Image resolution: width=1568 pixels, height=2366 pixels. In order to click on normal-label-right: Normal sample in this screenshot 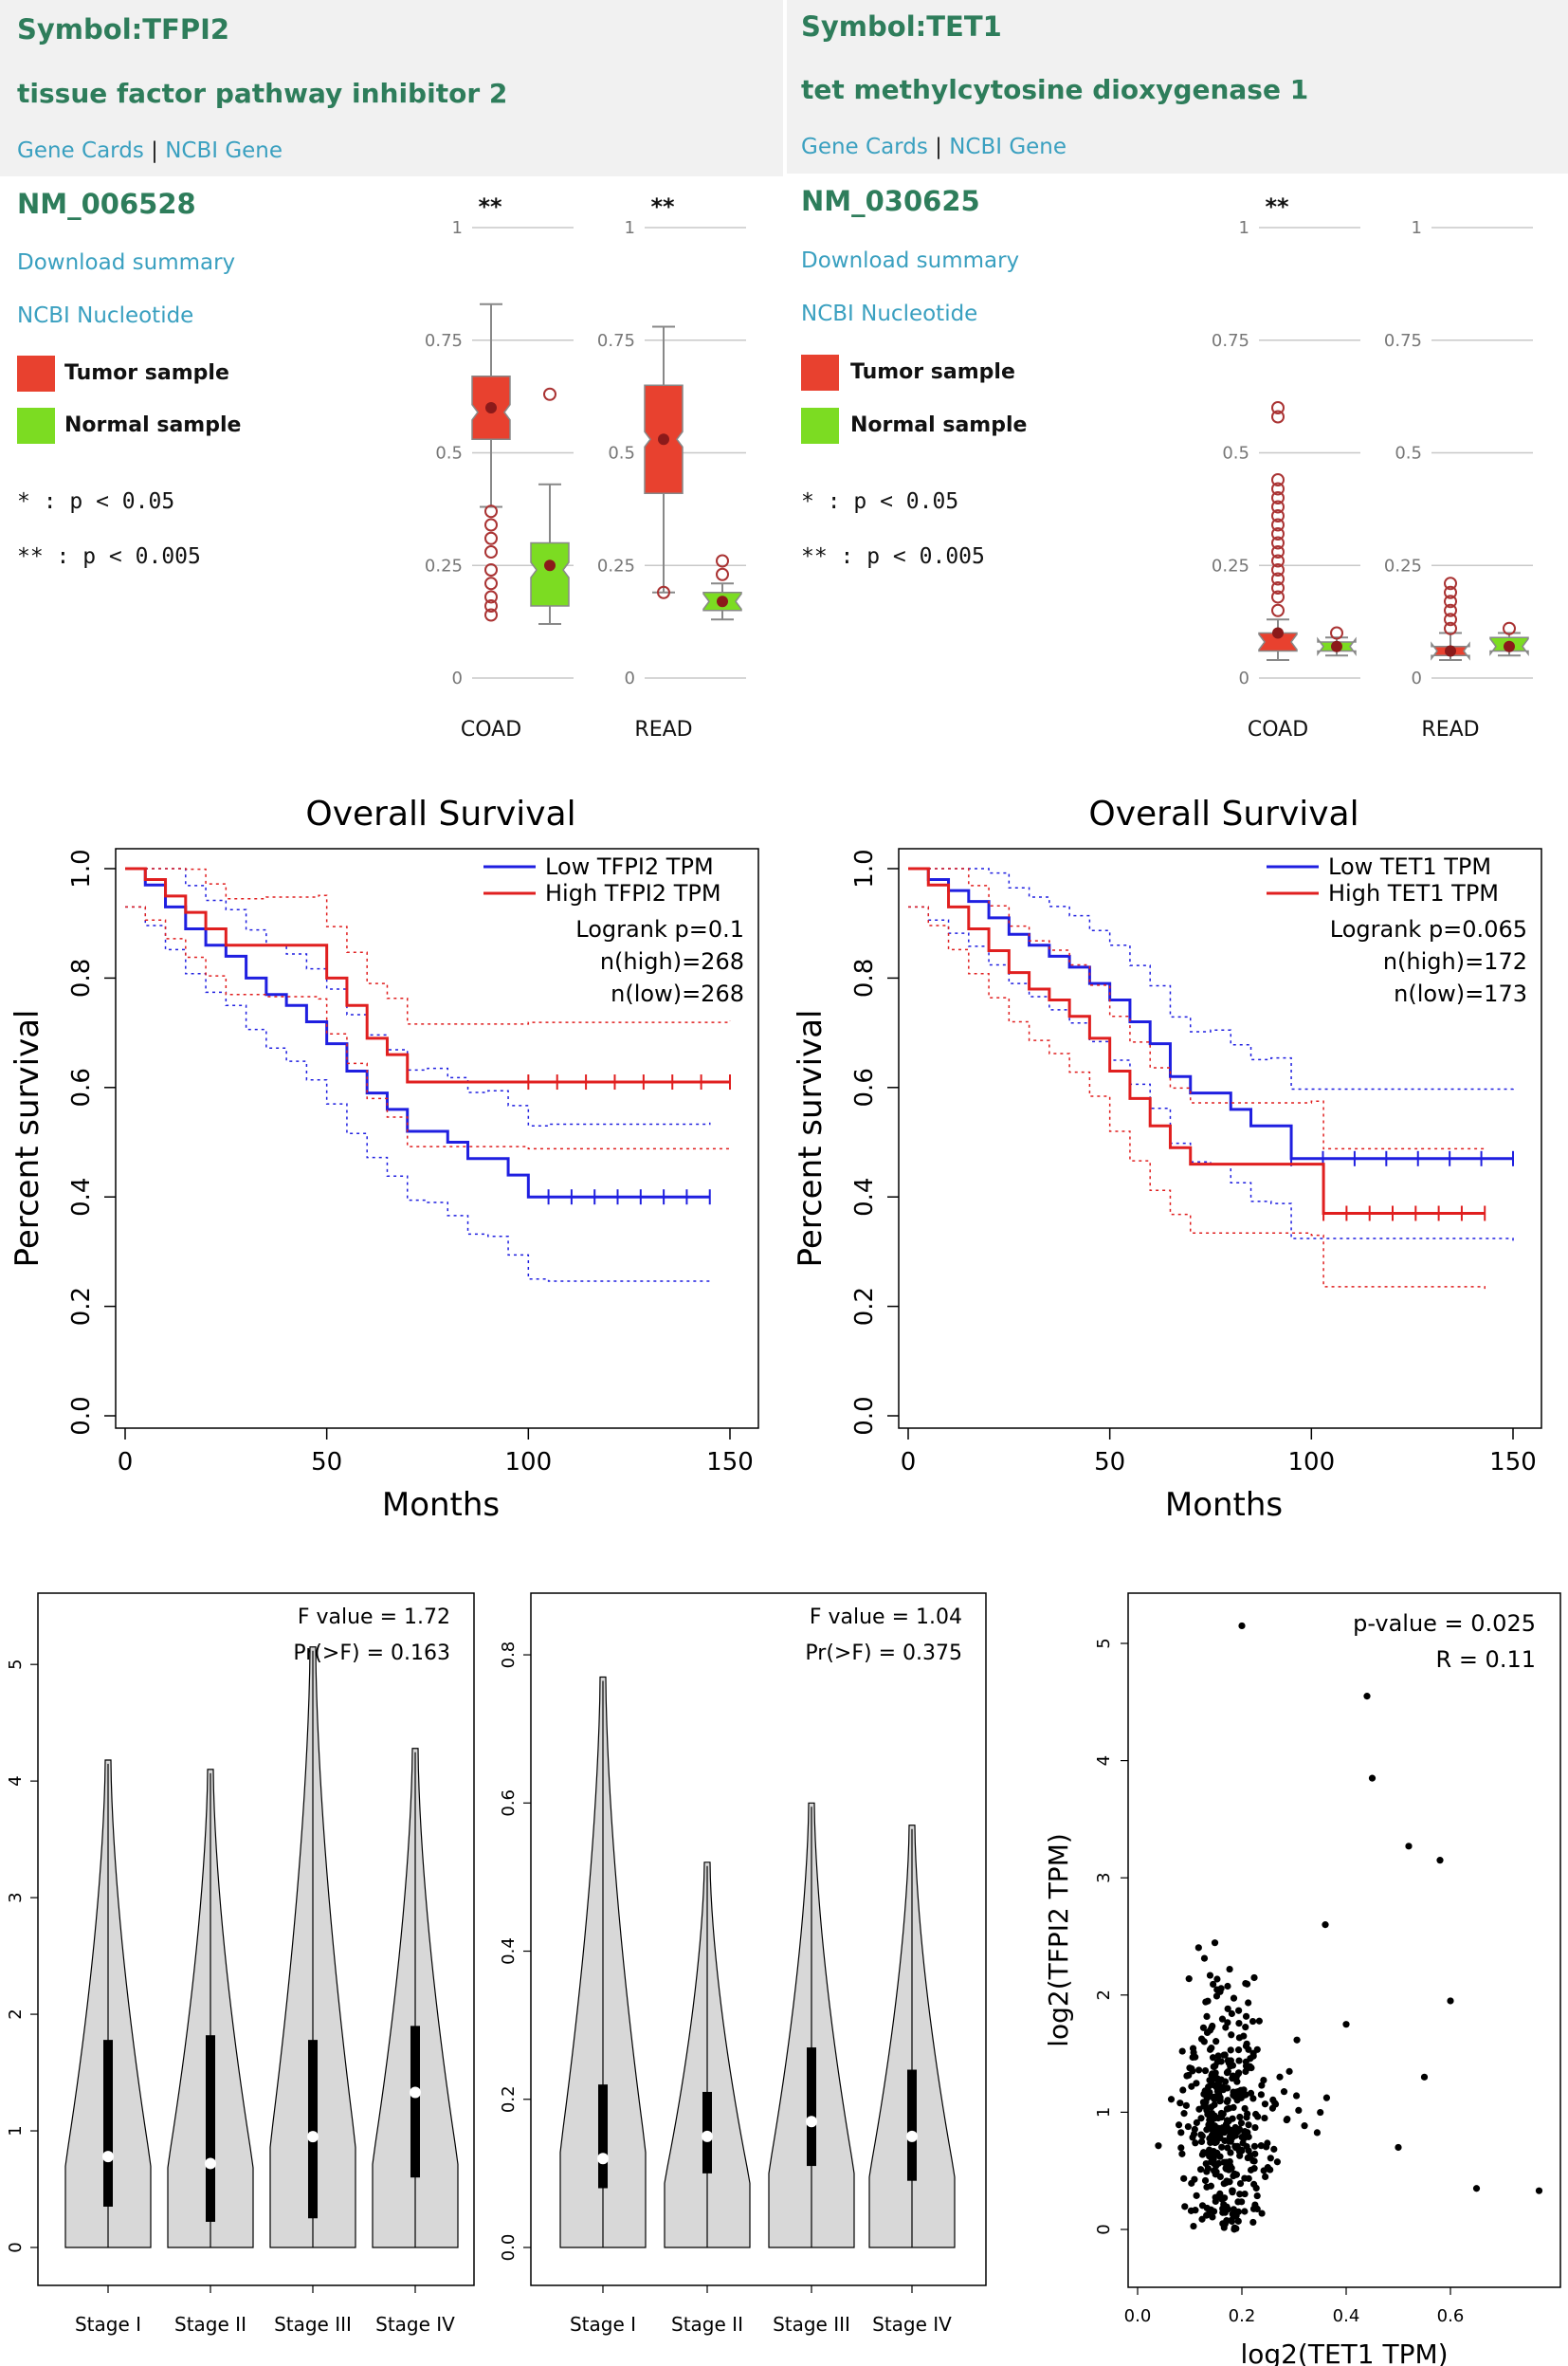, I will do `click(939, 425)`.